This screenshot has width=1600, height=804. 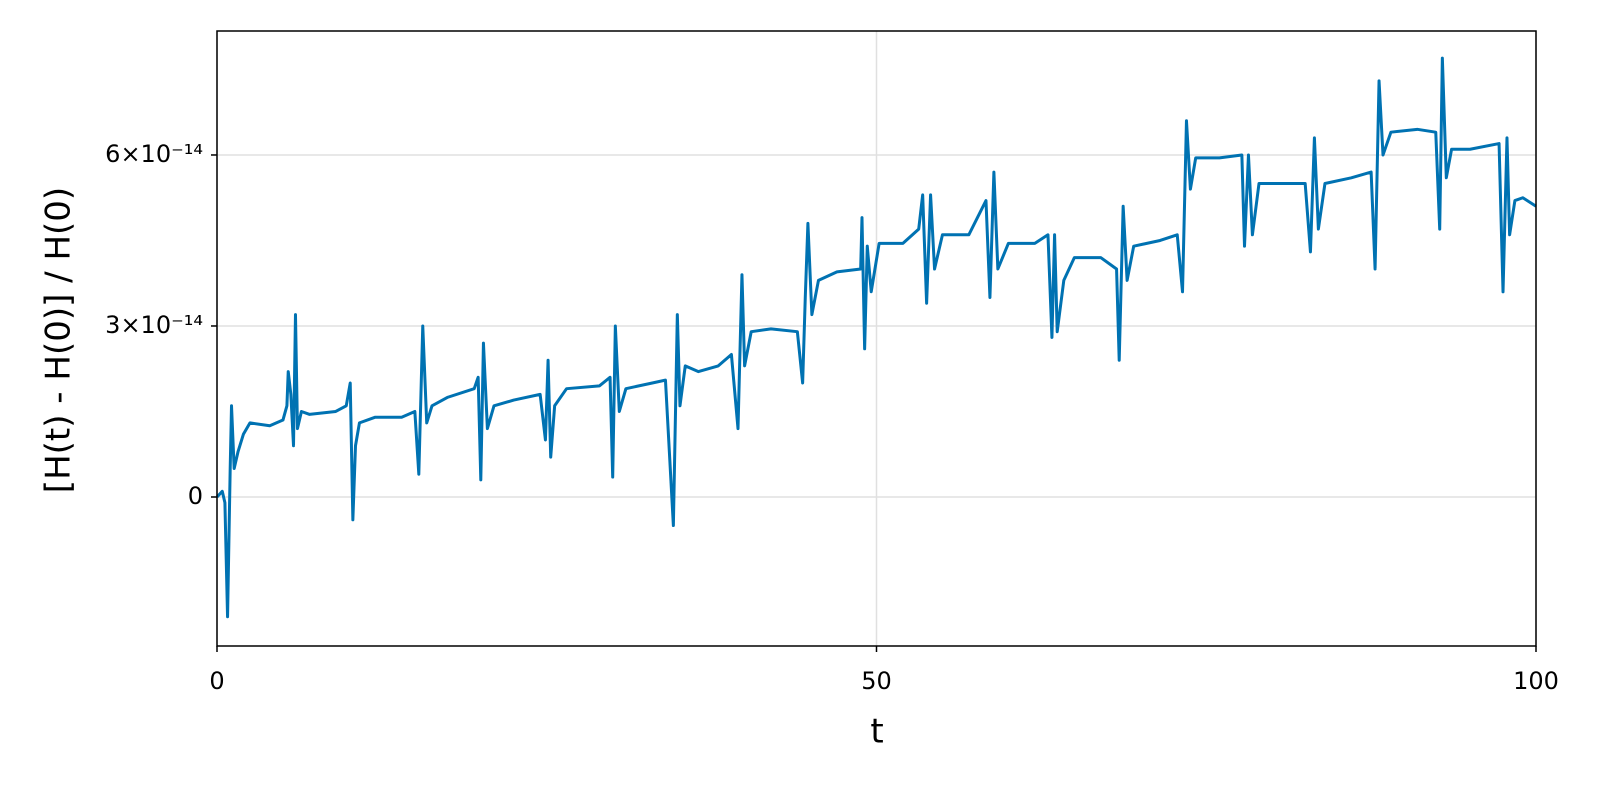 What do you see at coordinates (876, 681) in the screenshot?
I see `x-tick-label: 50` at bounding box center [876, 681].